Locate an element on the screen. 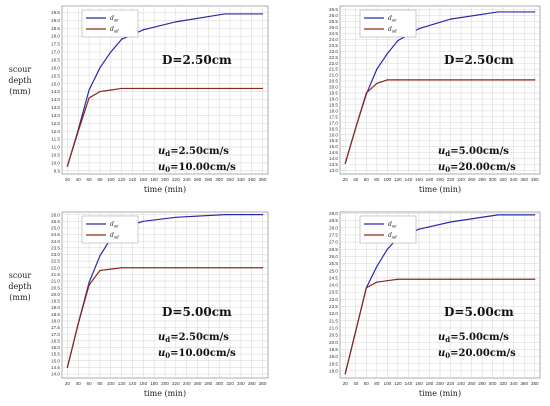  x-tick-label: 140 is located at coordinates (133, 179).